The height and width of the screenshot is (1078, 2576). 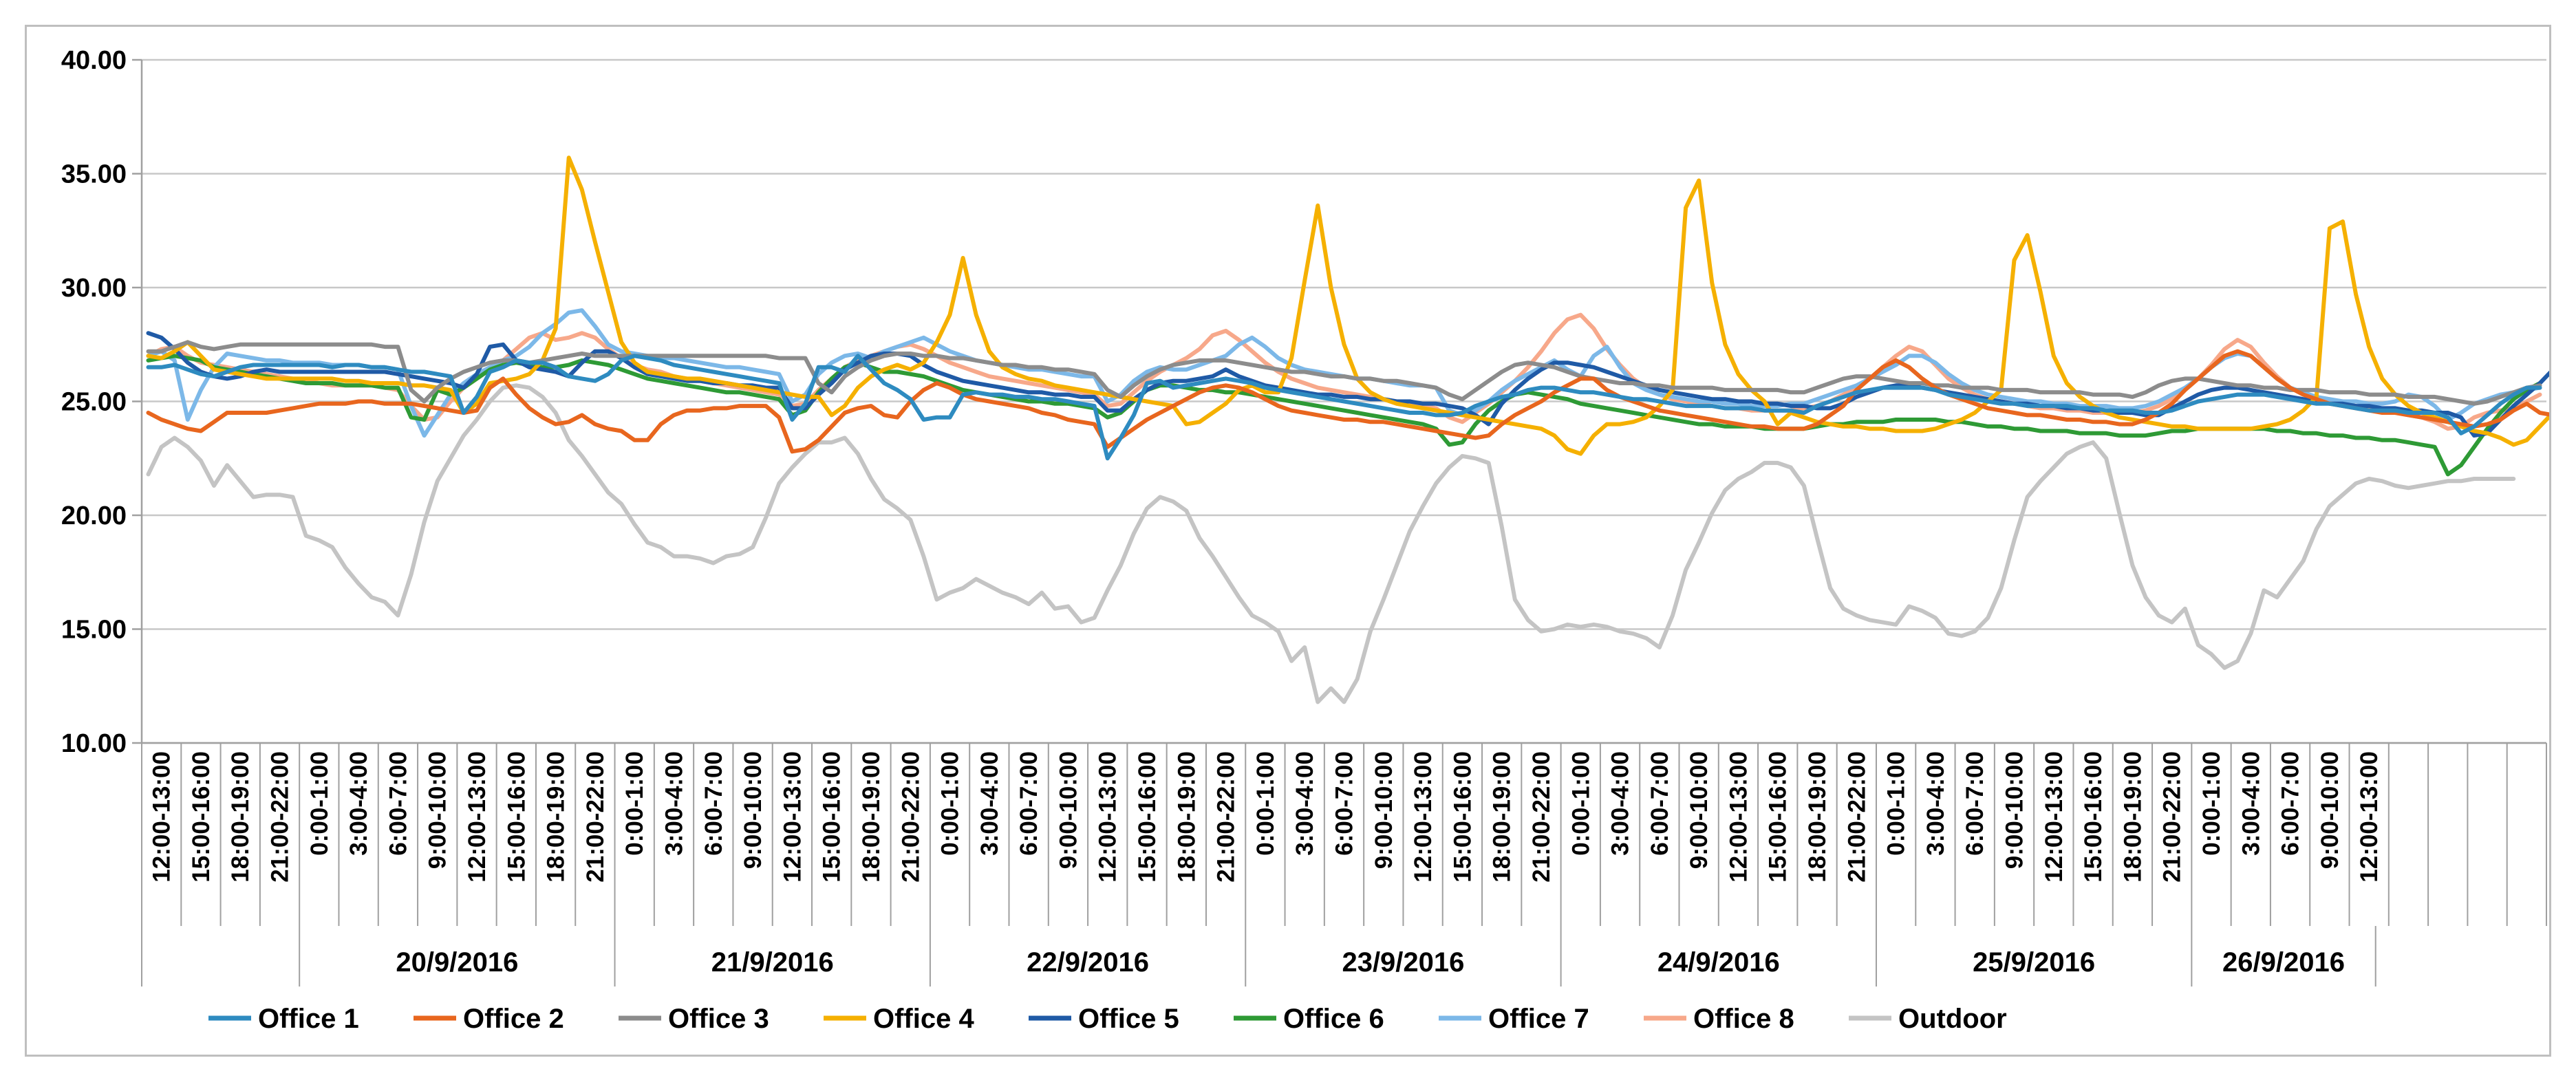 I want to click on y-tick-label: 40.00, so click(x=94, y=60).